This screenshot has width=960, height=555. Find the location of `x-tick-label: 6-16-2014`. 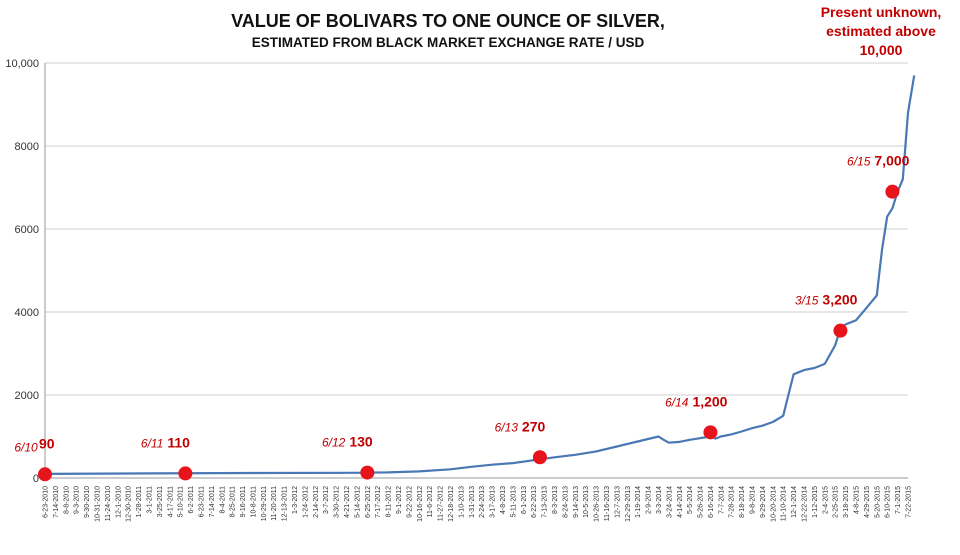

x-tick-label: 6-16-2014 is located at coordinates (711, 502).